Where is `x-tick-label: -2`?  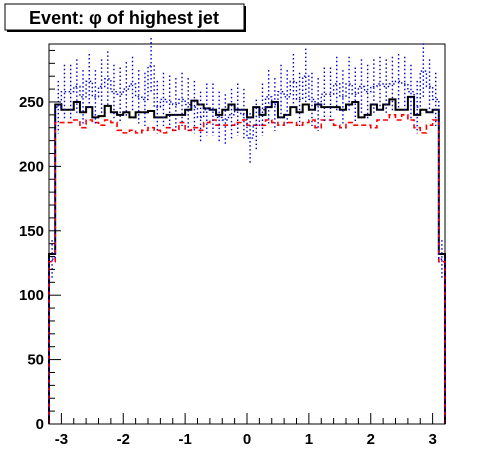 x-tick-label: -2 is located at coordinates (123, 439).